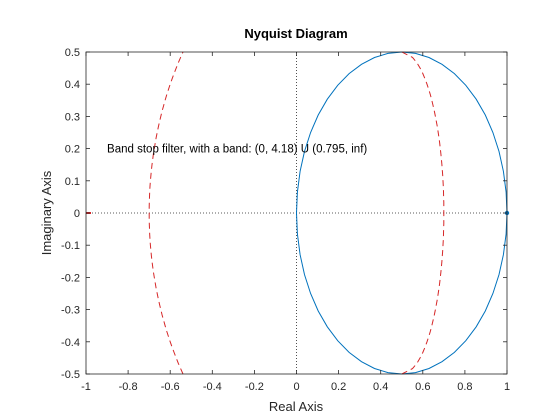 Image resolution: width=560 pixels, height=420 pixels. What do you see at coordinates (212, 387) in the screenshot?
I see `x-tick-label: -0.4` at bounding box center [212, 387].